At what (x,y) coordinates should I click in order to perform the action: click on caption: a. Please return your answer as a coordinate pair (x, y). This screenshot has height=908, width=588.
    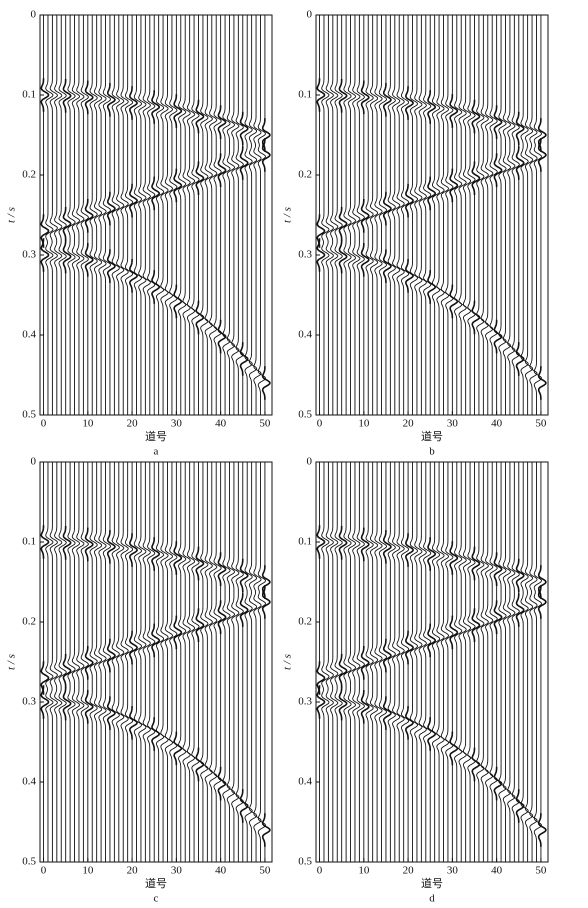
    Looking at the image, I should click on (156, 452).